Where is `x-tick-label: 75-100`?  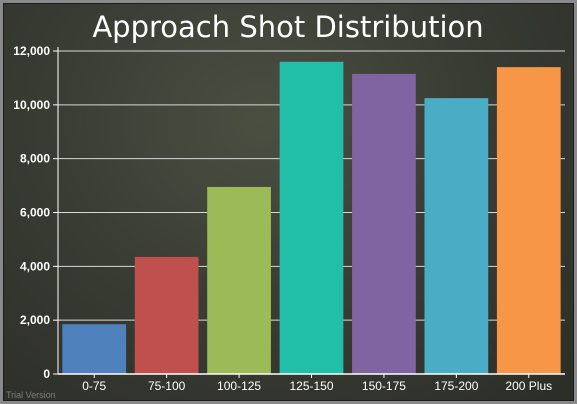
x-tick-label: 75-100 is located at coordinates (167, 386).